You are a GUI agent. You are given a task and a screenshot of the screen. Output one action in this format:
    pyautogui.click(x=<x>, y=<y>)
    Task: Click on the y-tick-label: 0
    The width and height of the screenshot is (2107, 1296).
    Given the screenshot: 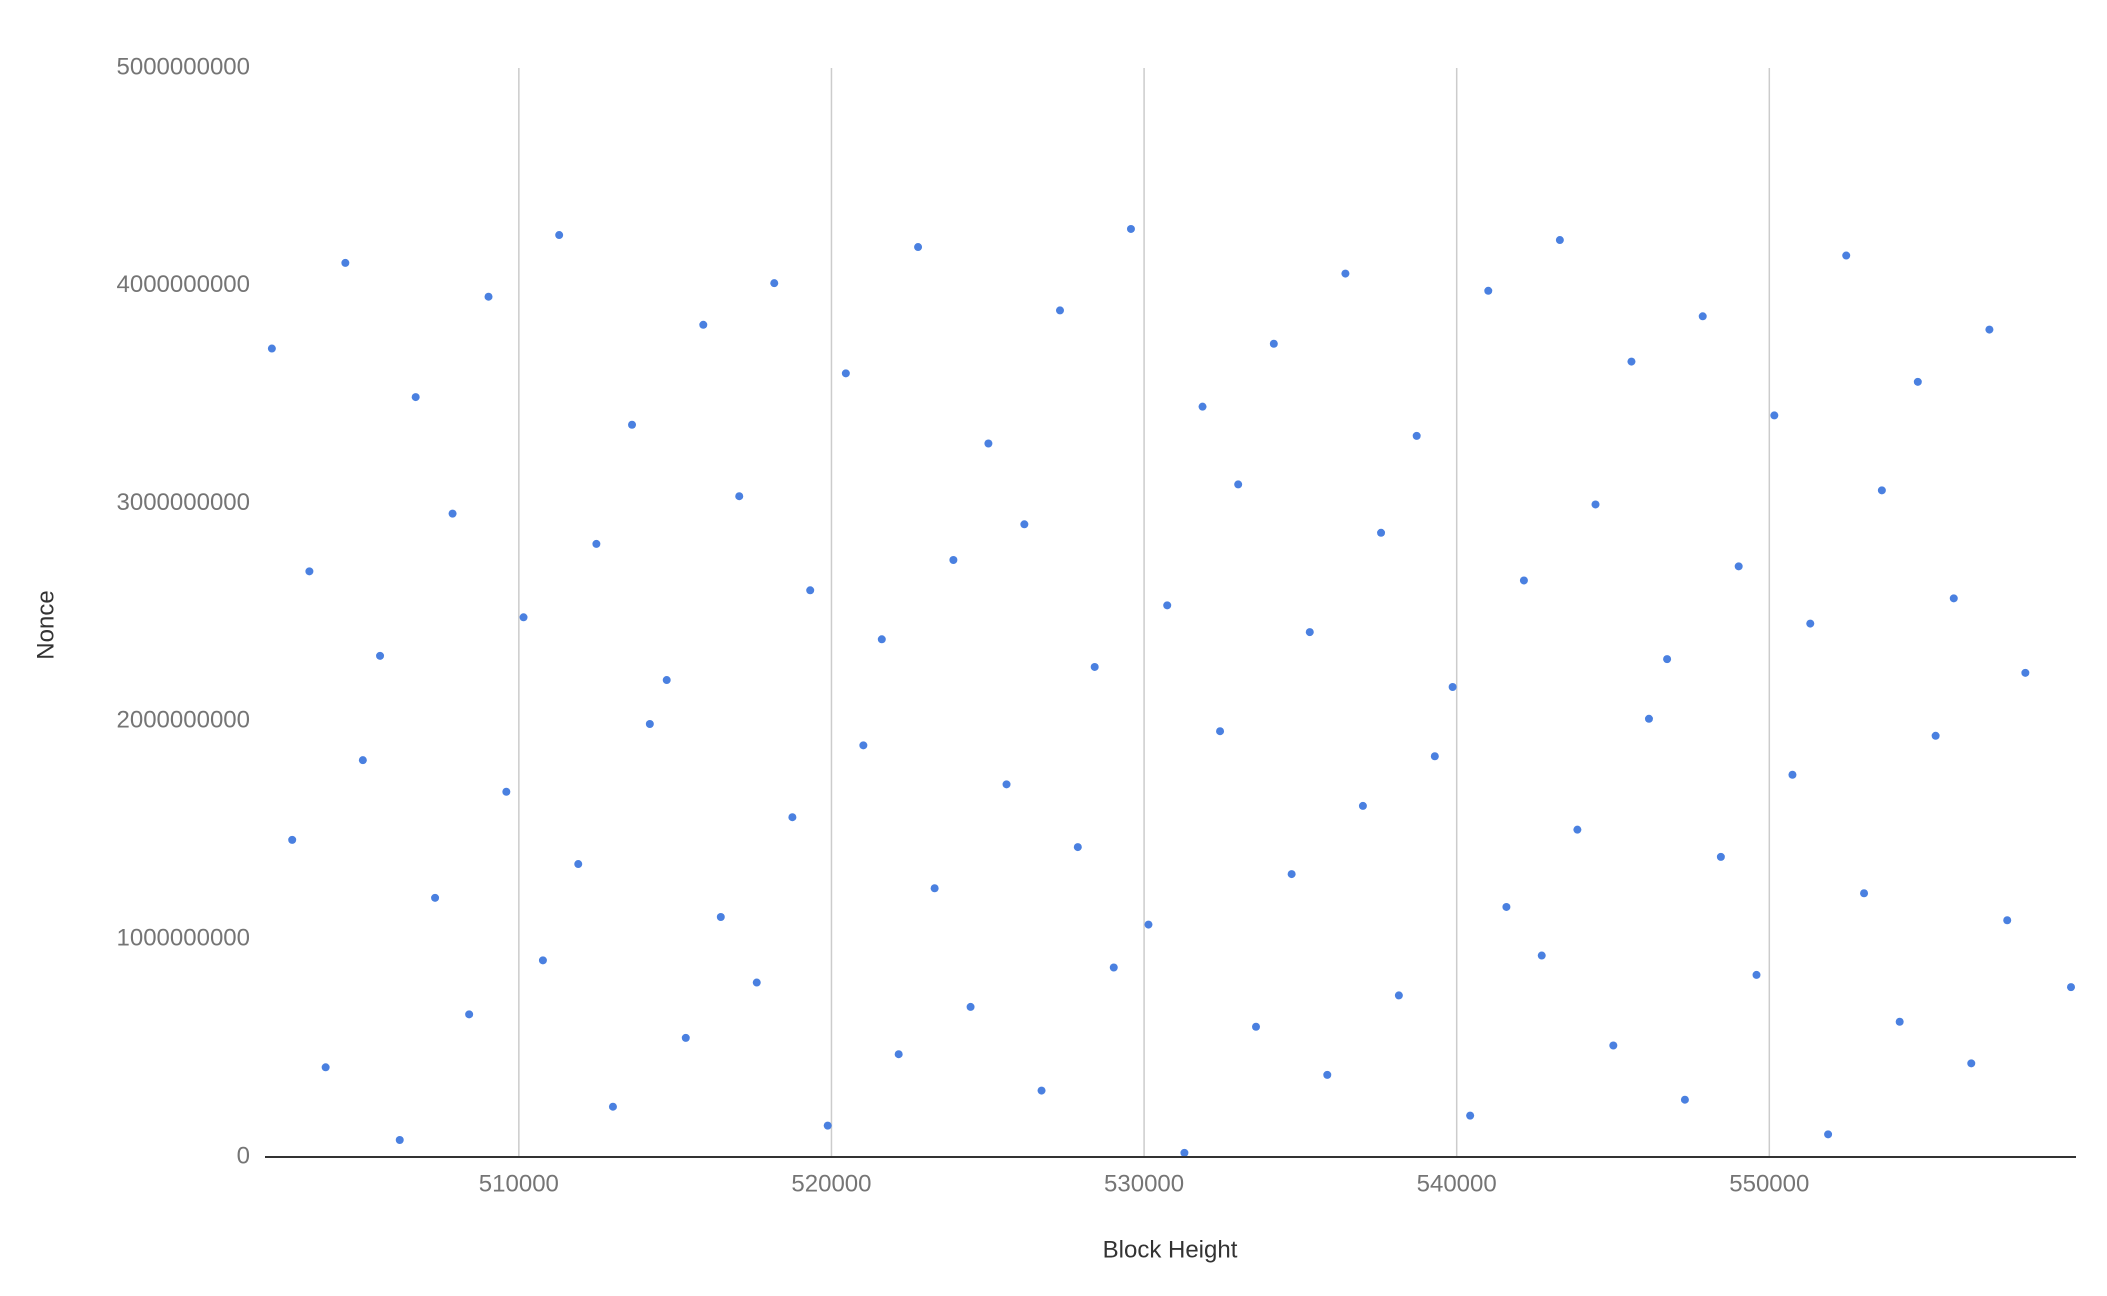 What is the action you would take?
    pyautogui.click(x=243, y=1155)
    